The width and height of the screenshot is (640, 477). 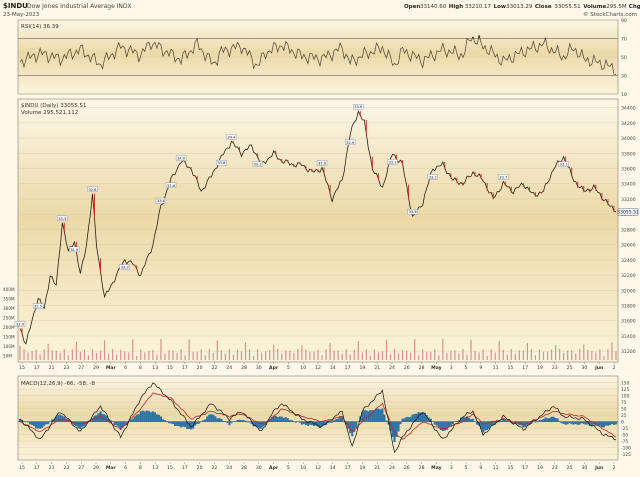 What do you see at coordinates (598, 468) in the screenshot?
I see `x-tick-label-bottom: Jun` at bounding box center [598, 468].